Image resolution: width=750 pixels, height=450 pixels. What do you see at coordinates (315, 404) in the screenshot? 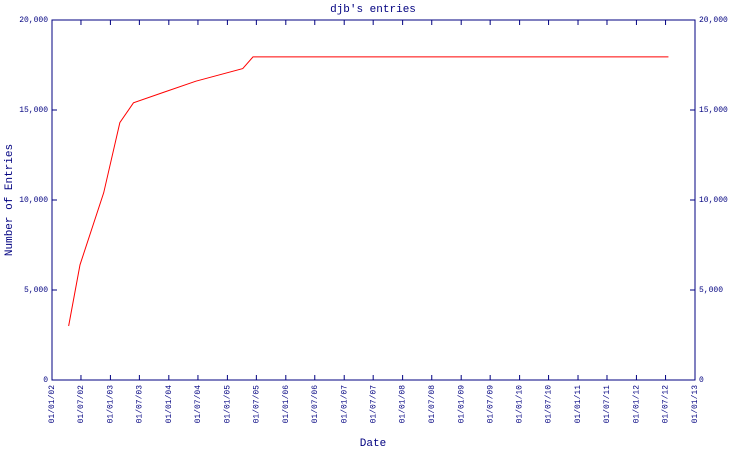
I see `x-tick-label: 01/07/06` at bounding box center [315, 404].